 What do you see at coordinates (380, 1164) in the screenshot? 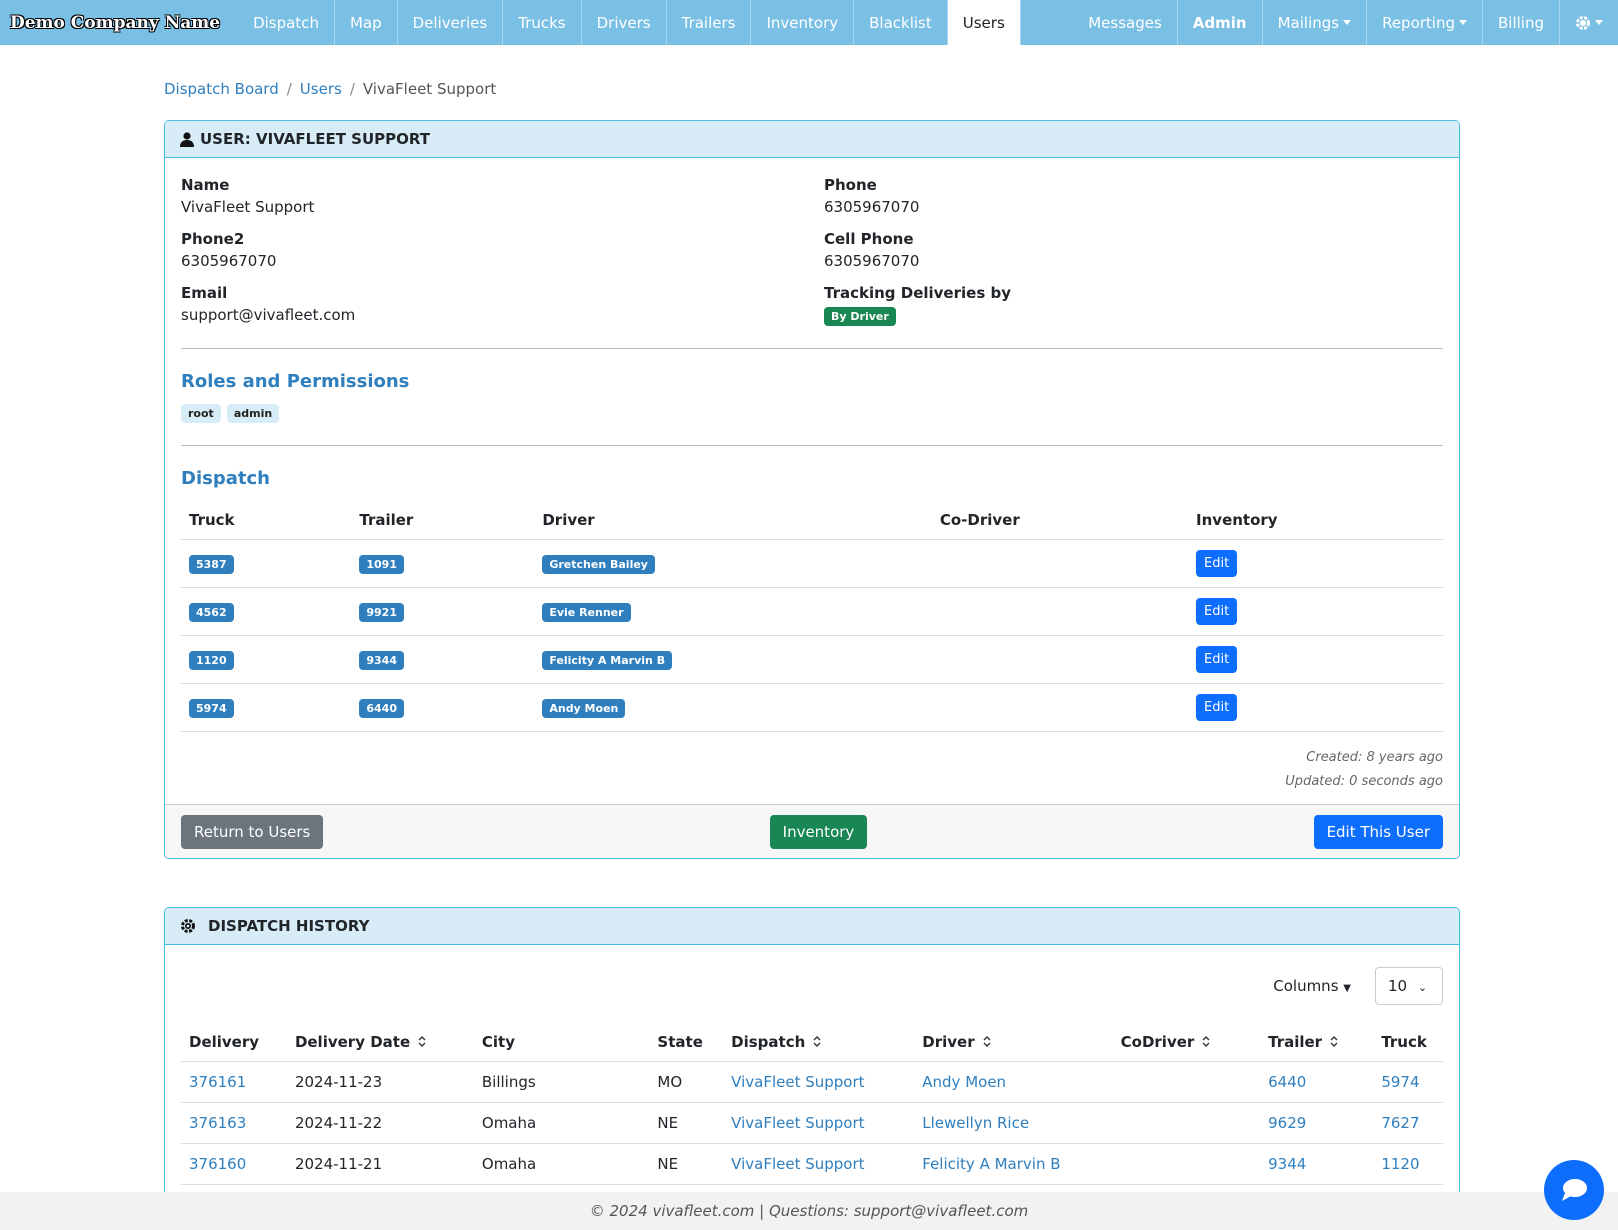
I see `cell: 2024-11-21` at bounding box center [380, 1164].